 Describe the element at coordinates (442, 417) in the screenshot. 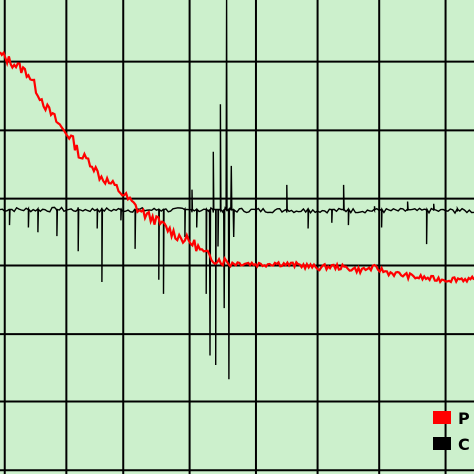

I see `legend-swatch-p` at that location.